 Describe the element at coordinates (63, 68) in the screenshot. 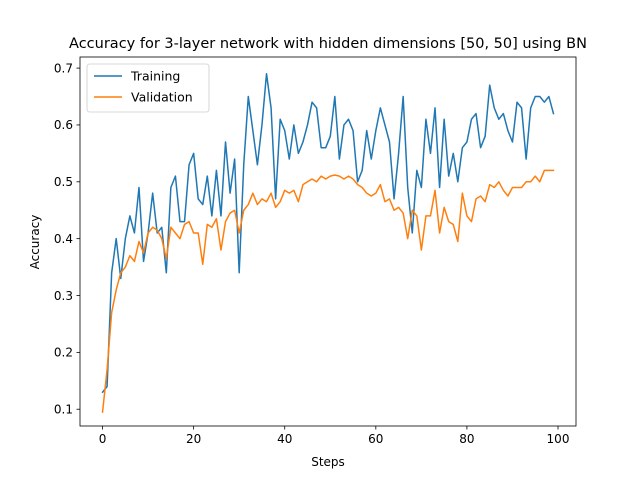

I see `y-tick-label: 0.7` at that location.